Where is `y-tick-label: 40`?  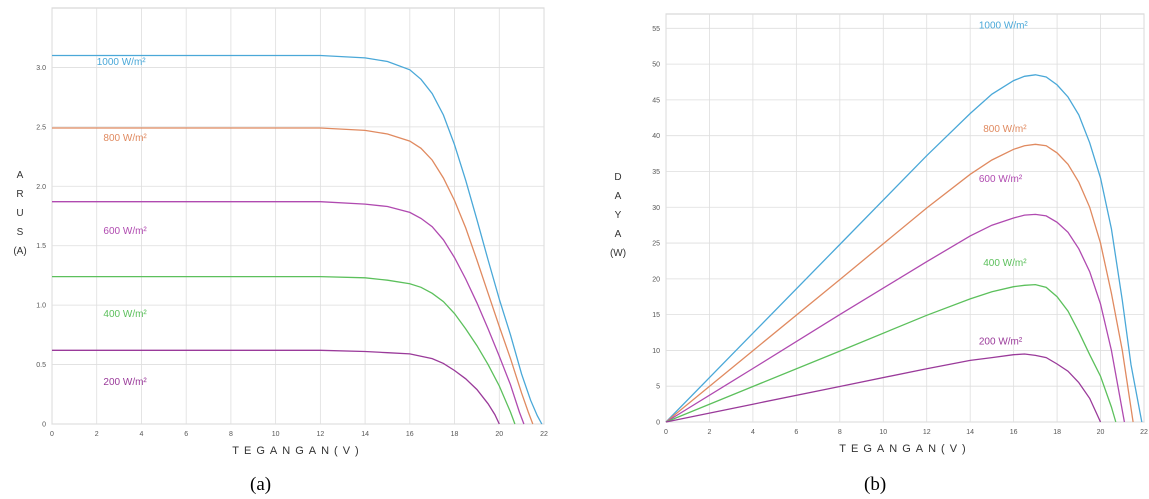
y-tick-label: 40 is located at coordinates (656, 136).